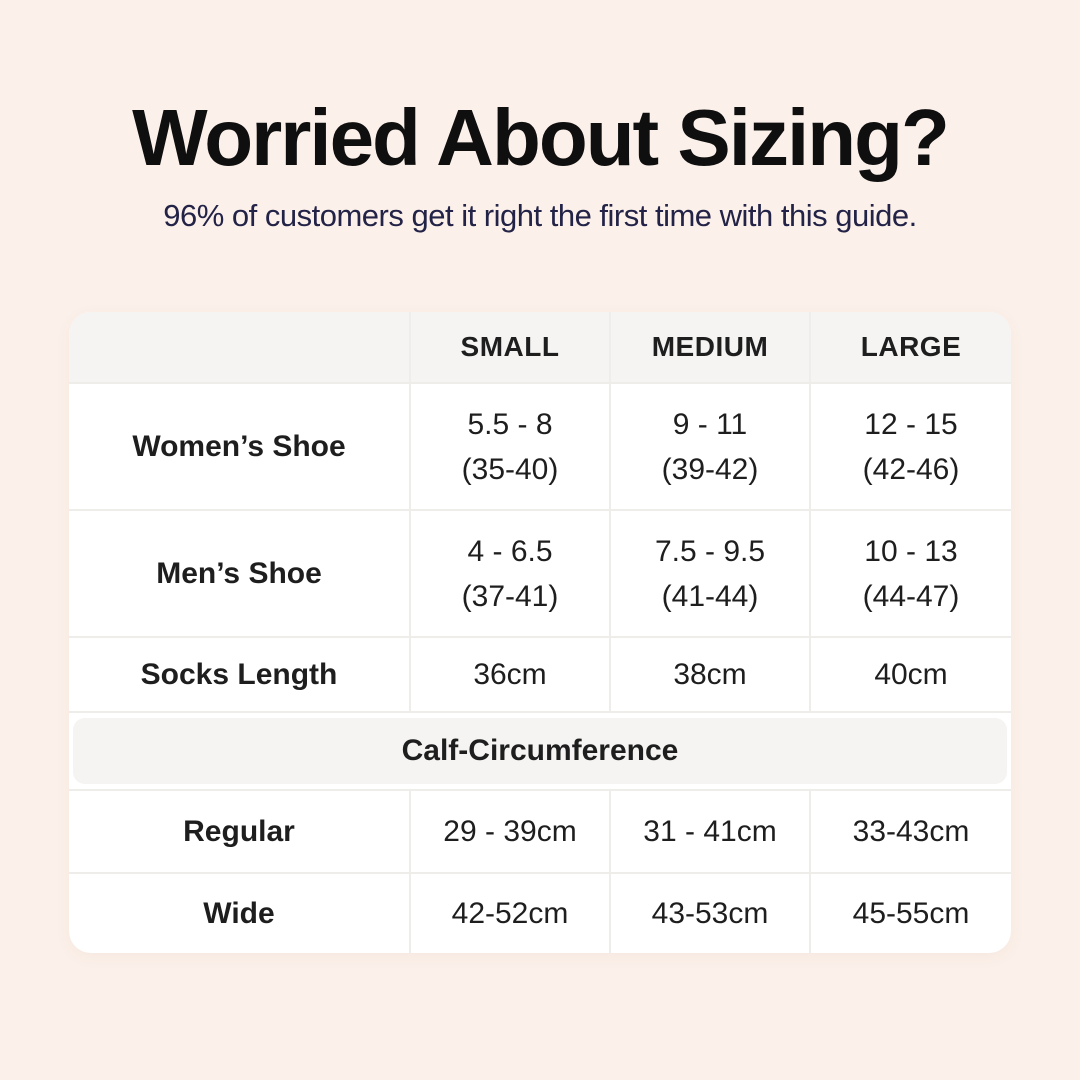 Image resolution: width=1080 pixels, height=1080 pixels. Describe the element at coordinates (911, 346) in the screenshot. I see `column-header-large: LARGE` at that location.